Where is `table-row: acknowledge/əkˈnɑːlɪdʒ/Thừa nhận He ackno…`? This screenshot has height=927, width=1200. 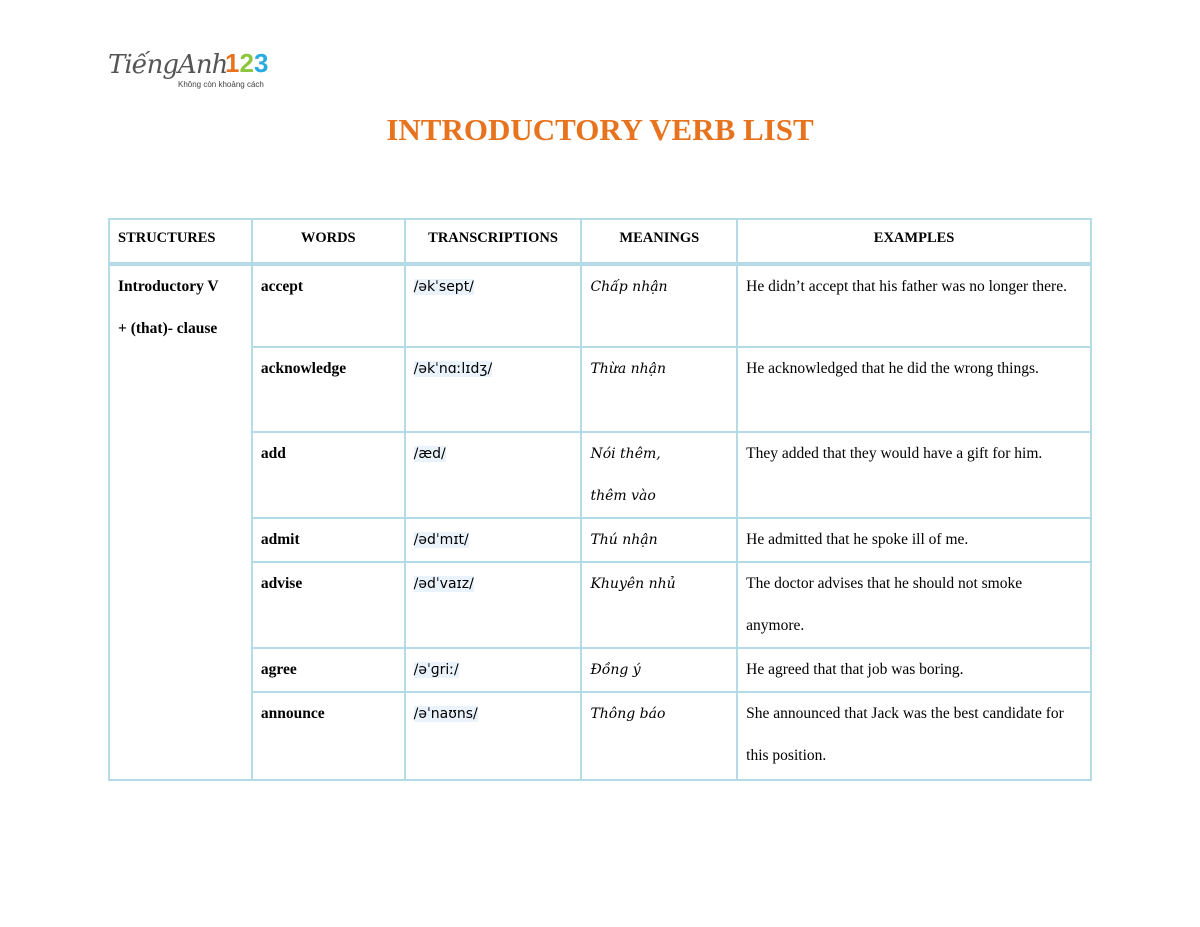
table-row: acknowledge/əkˈnɑːlɪdʒ/Thừa nhận He ackno… is located at coordinates (600, 389).